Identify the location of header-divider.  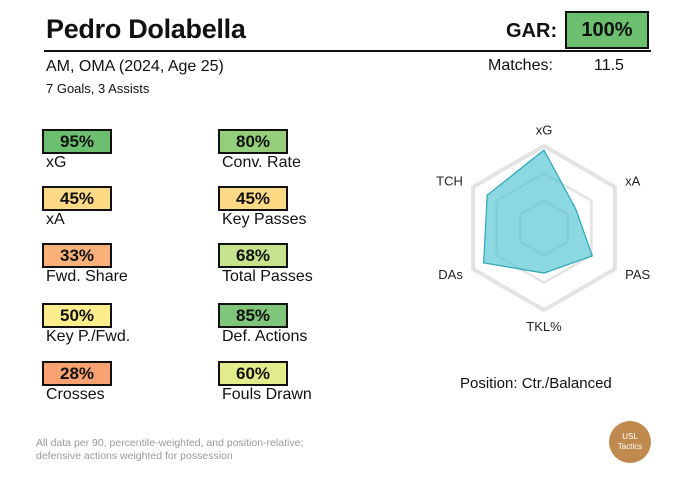
(347, 51).